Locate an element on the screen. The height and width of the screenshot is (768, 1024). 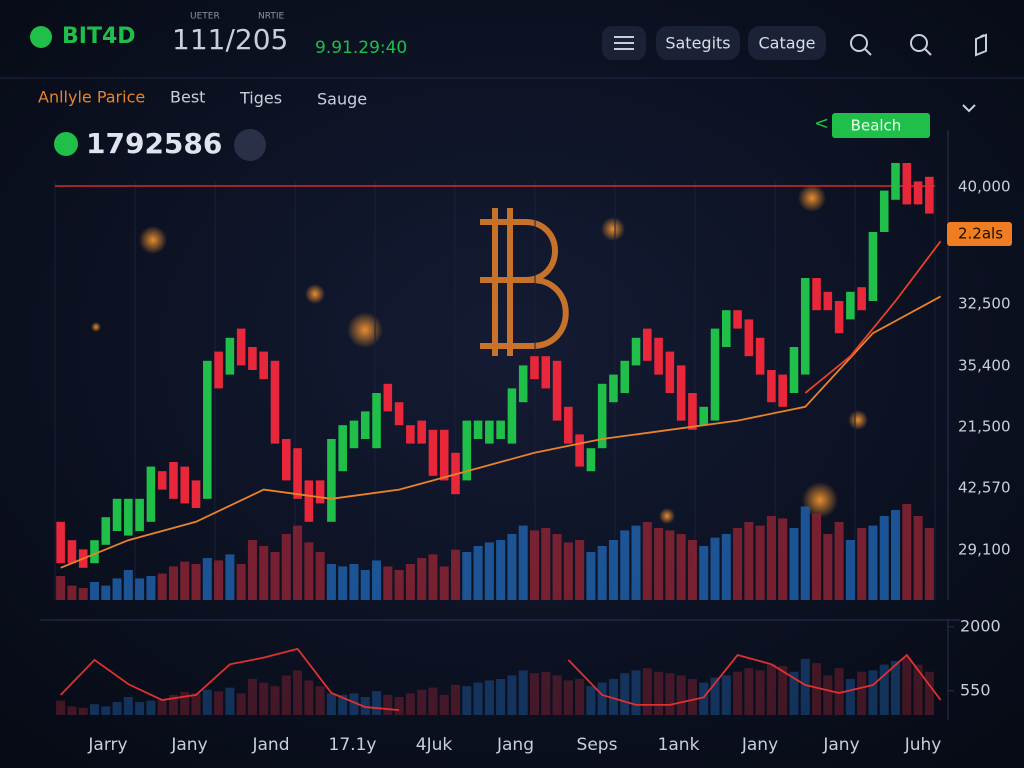
action-button is located at coordinates (881, 125).